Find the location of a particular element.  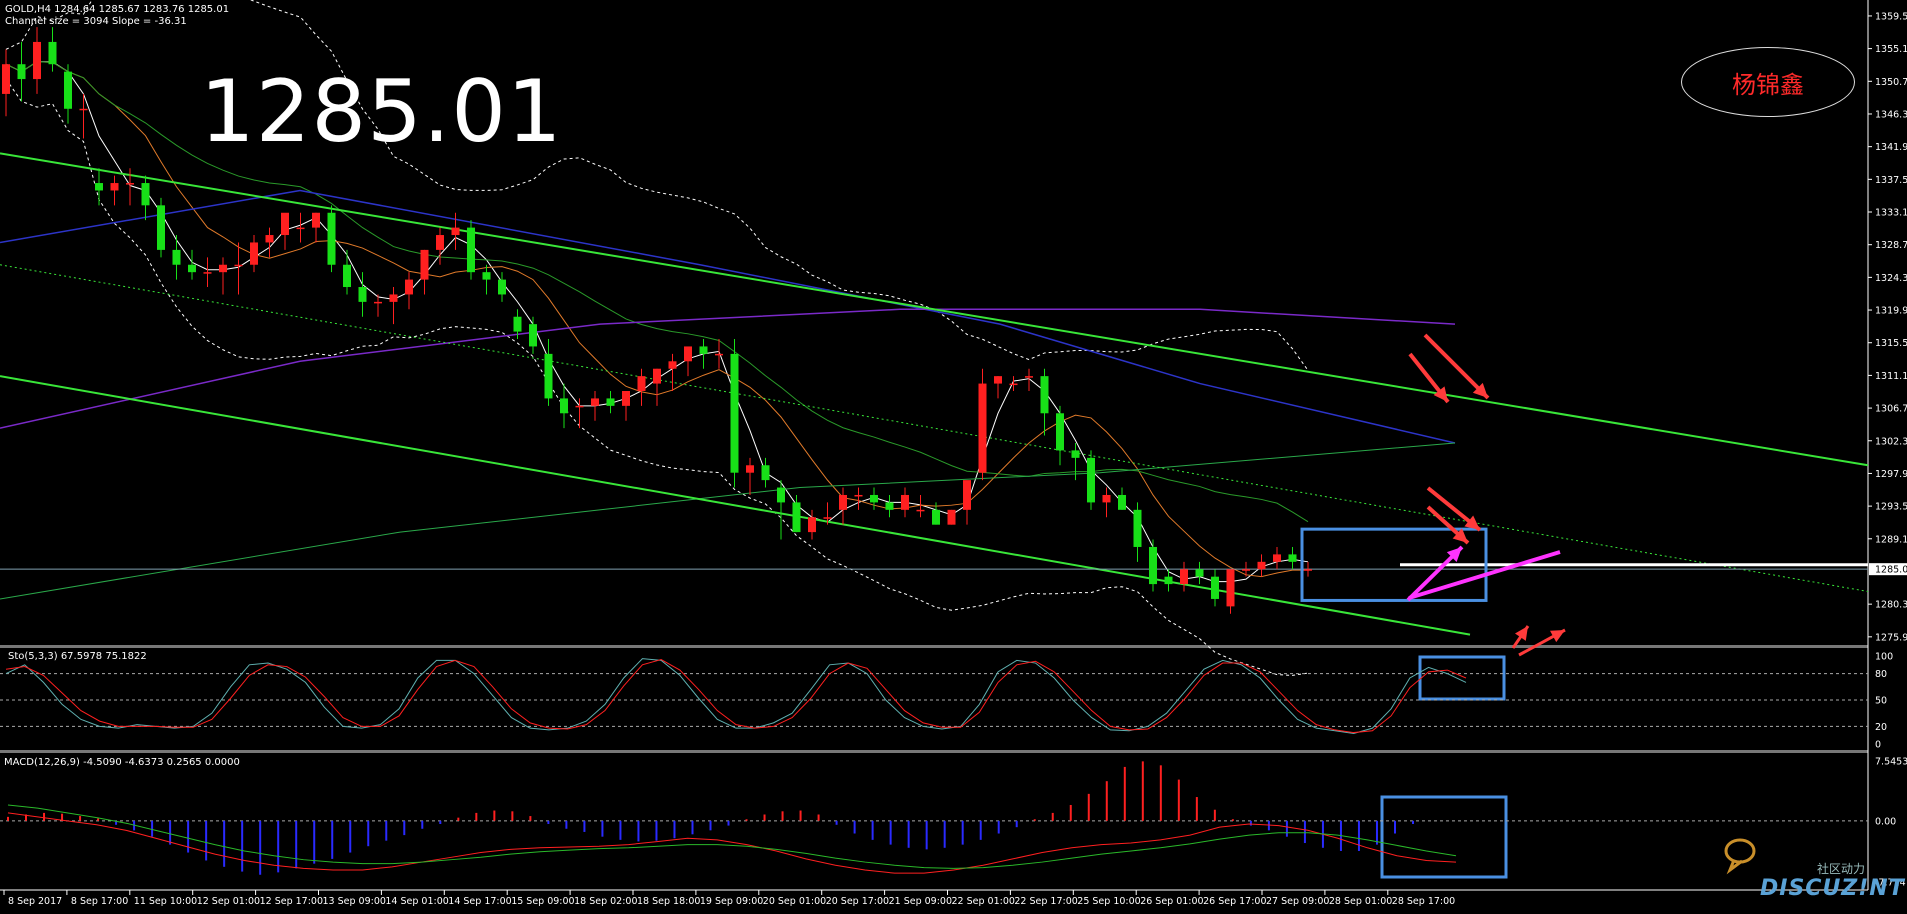

watermark-text: DISCUZ!NT is located at coordinates (1832, 888).